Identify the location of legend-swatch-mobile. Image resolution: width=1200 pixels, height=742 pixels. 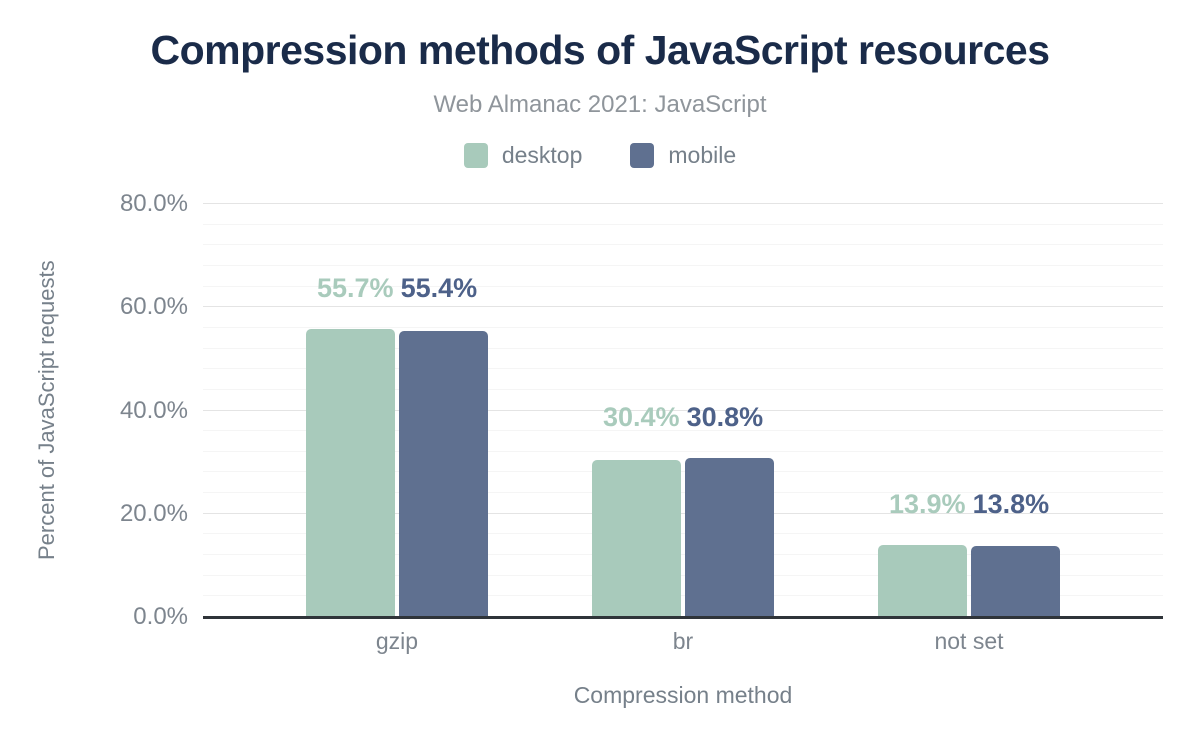
(642, 155).